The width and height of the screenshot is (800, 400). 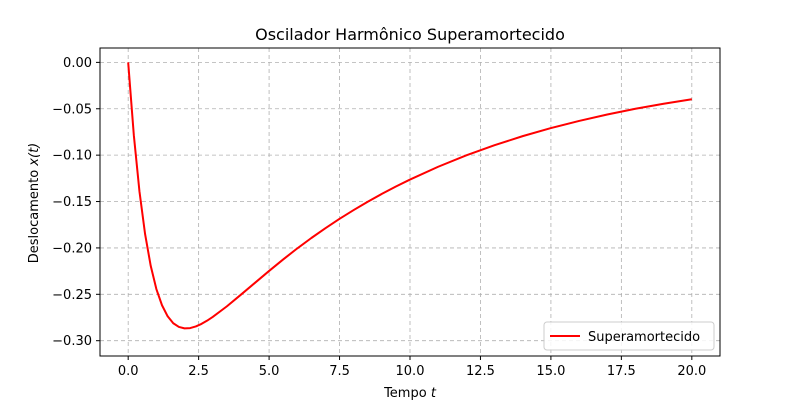 I want to click on x-tick-label: 12.5, so click(x=480, y=371).